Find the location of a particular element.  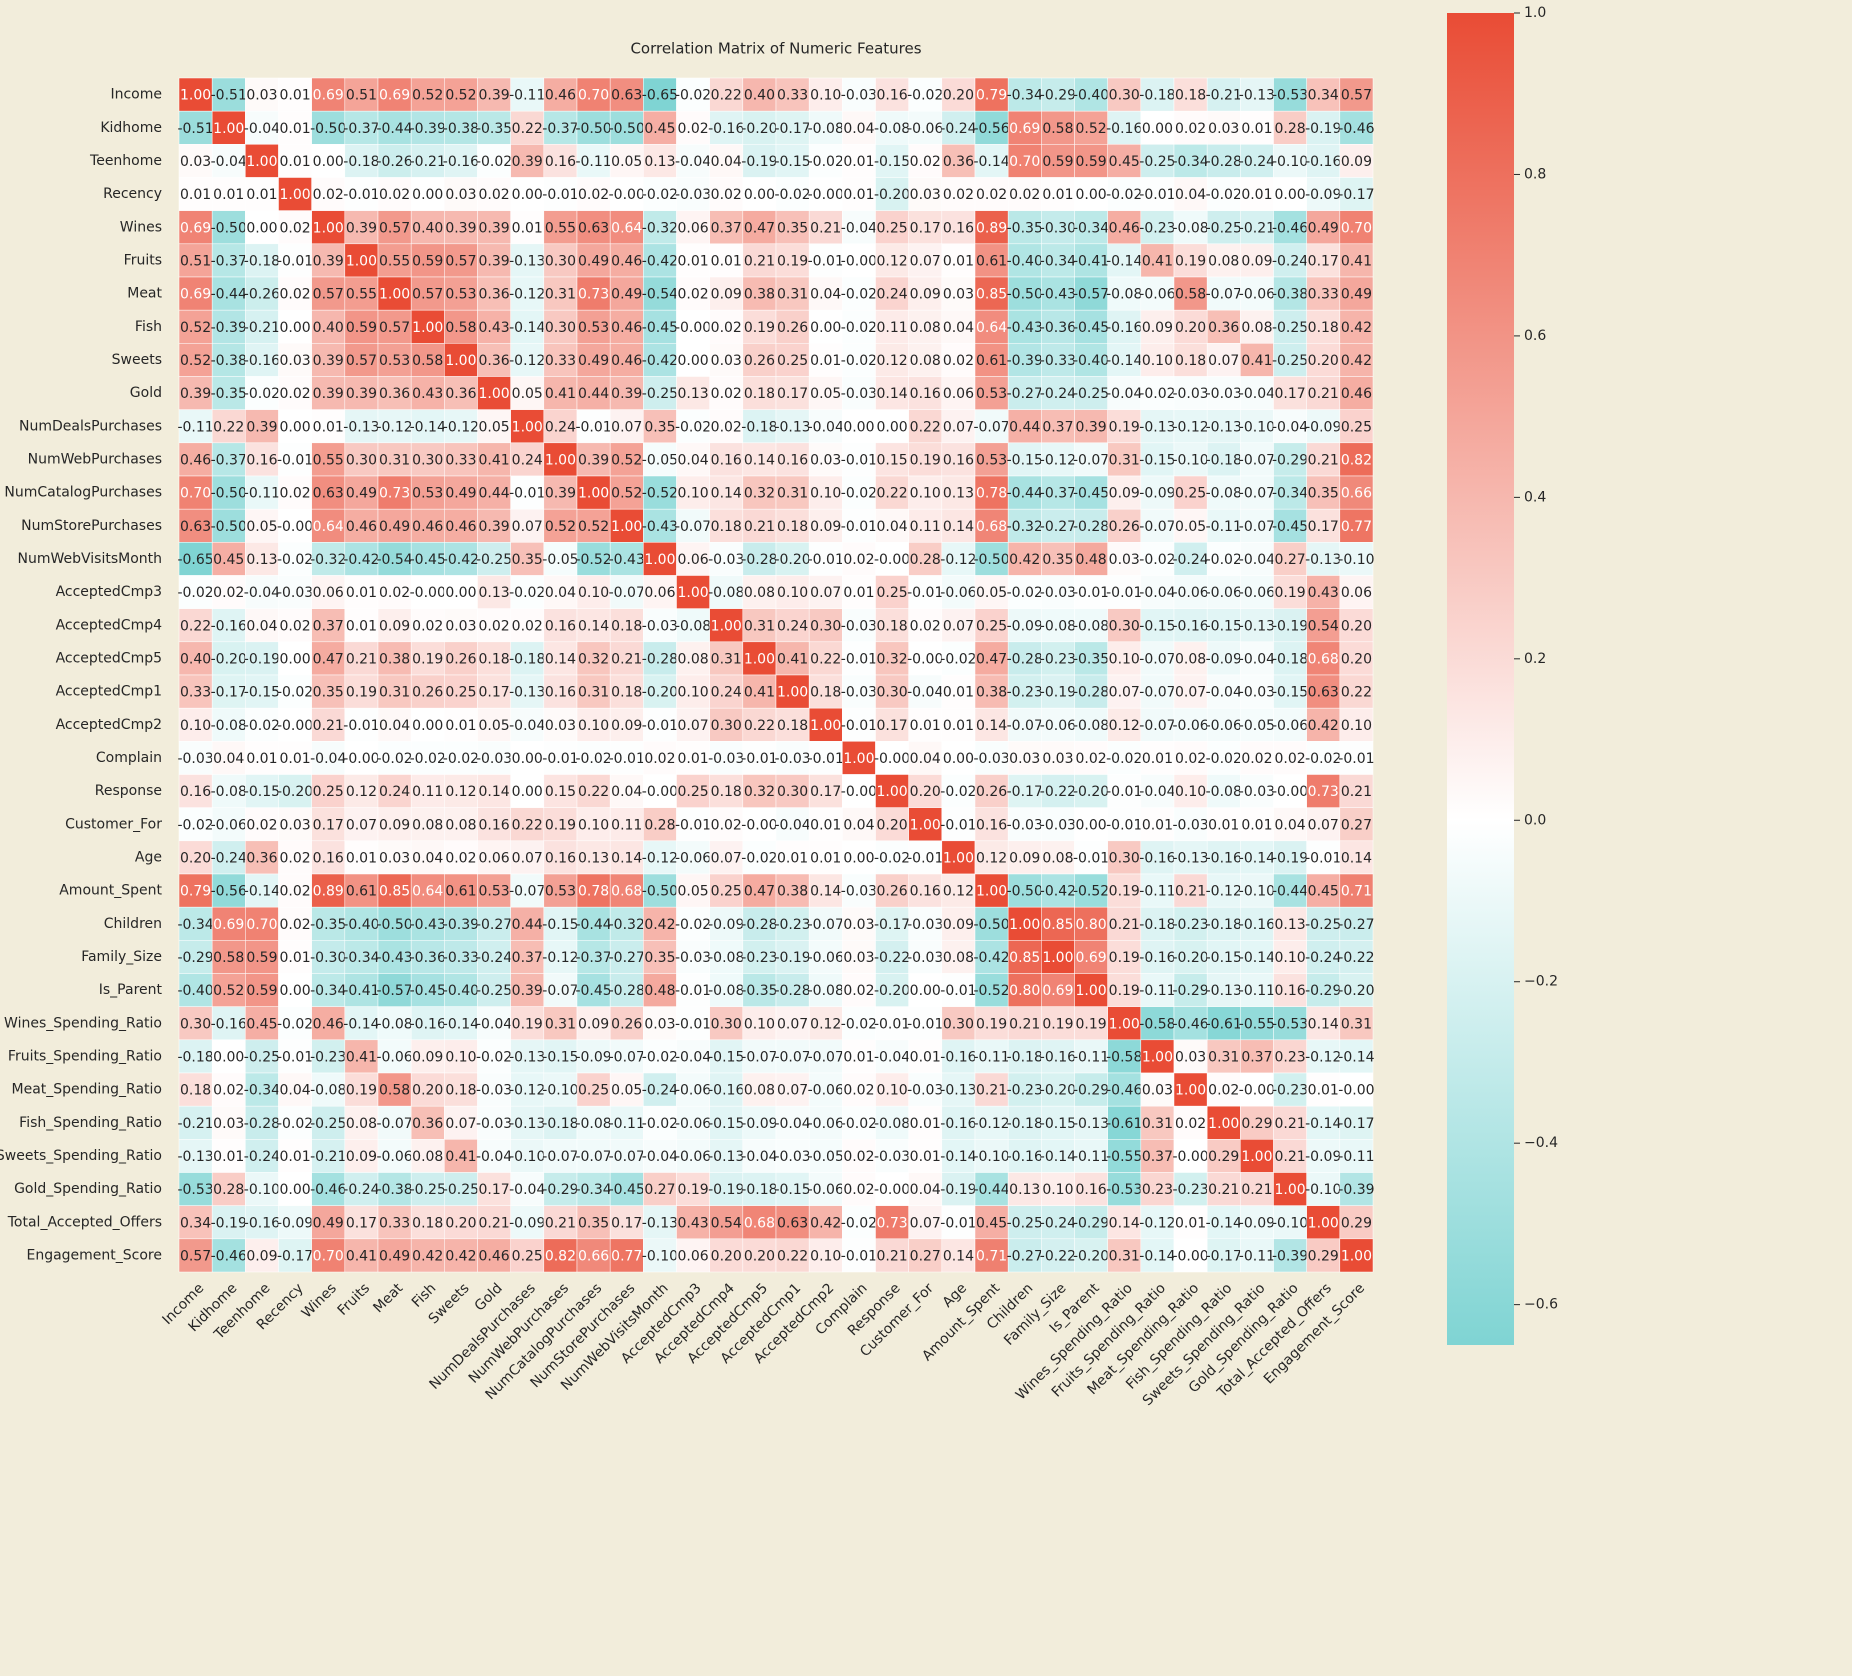

cell-label: 0.57 is located at coordinates (328, 295).